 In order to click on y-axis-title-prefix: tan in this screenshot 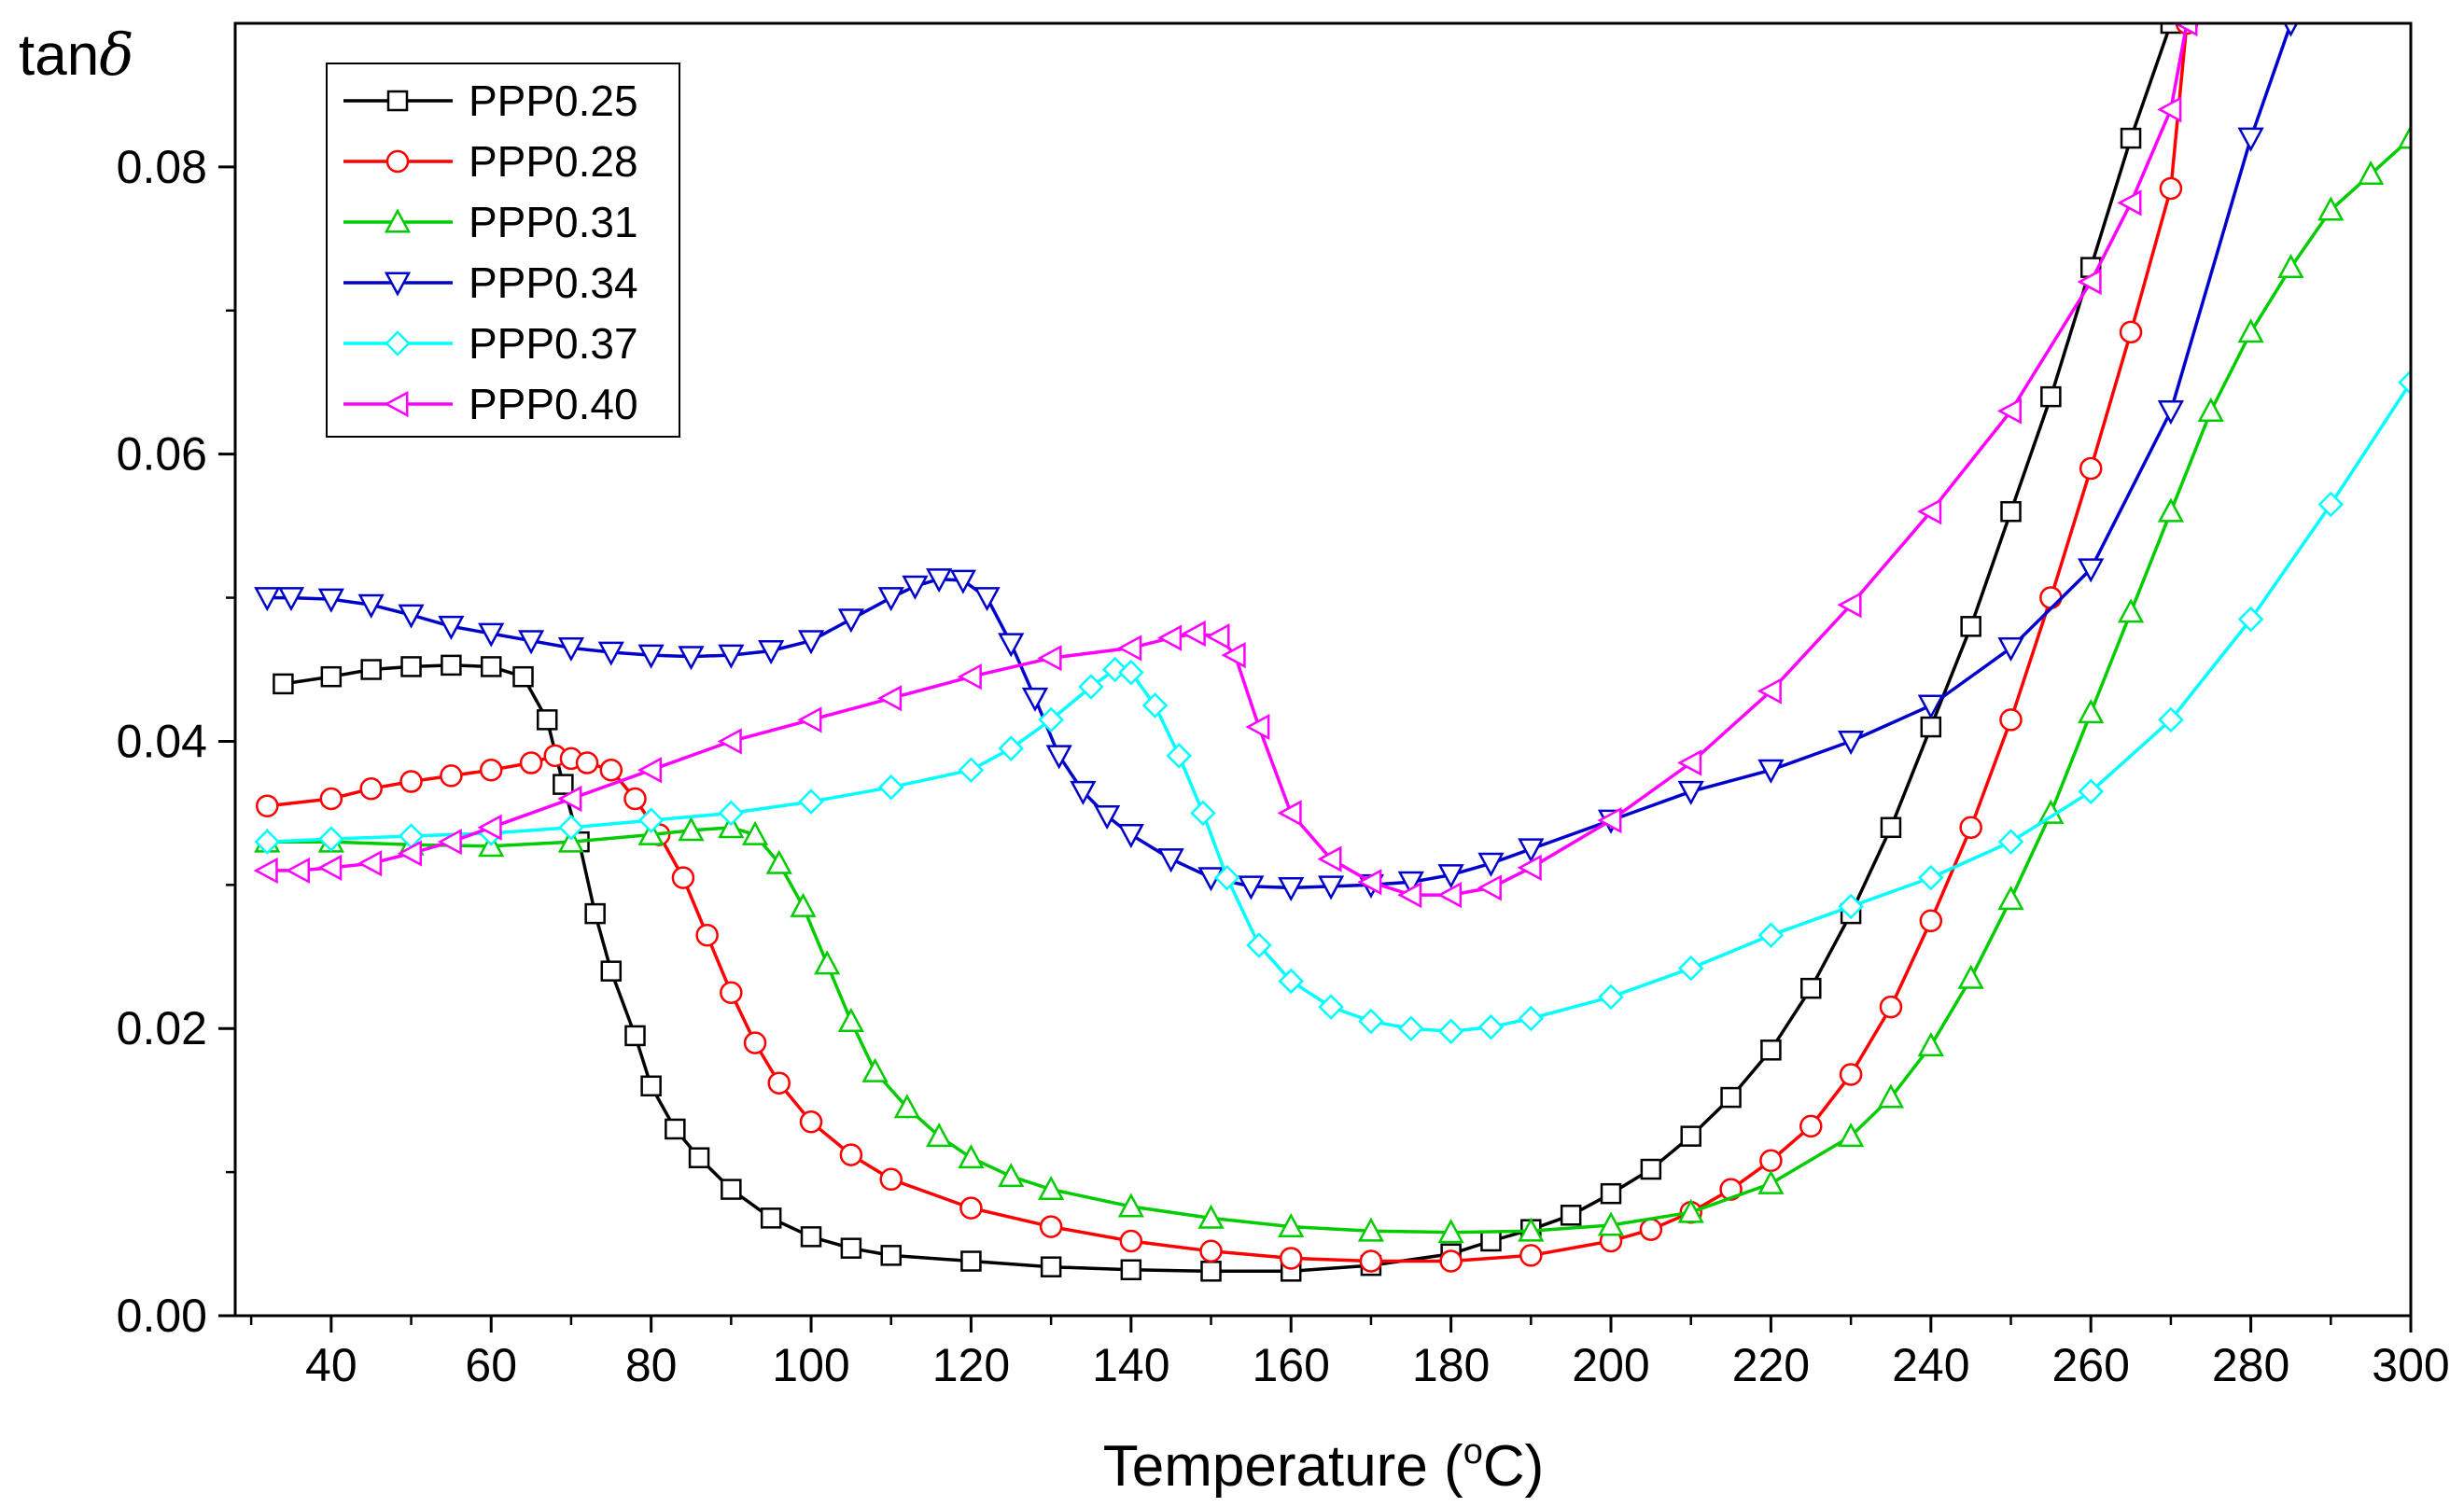, I will do `click(59, 56)`.